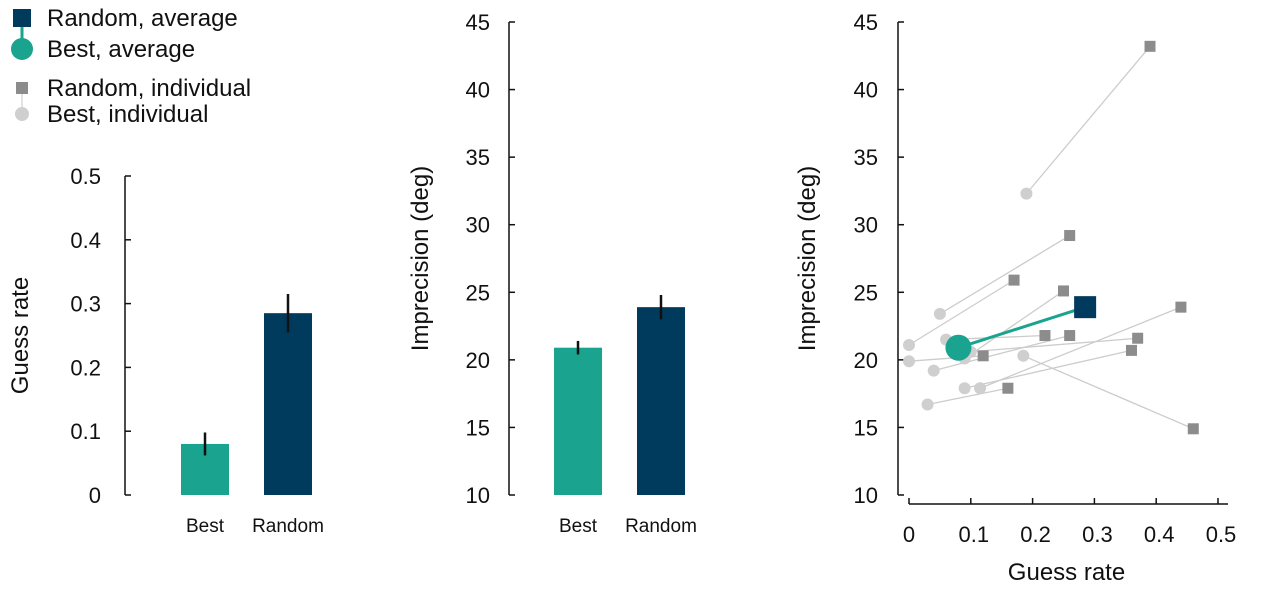 This screenshot has height=589, width=1261. Describe the element at coordinates (974, 534) in the screenshot. I see `x-tick-label: 0.1` at that location.